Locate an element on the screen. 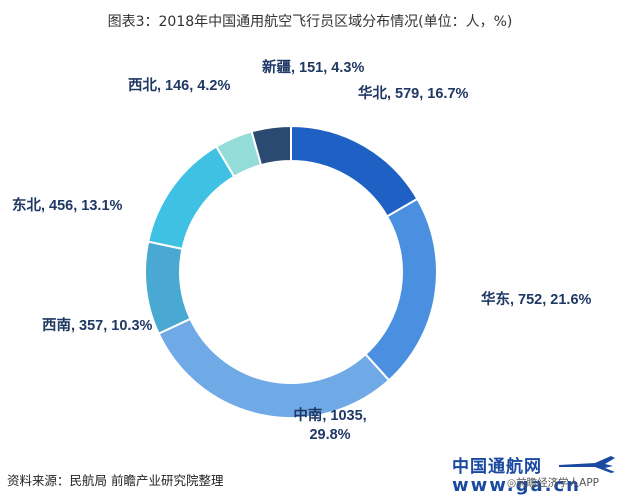 This screenshot has width=620, height=498. slice-中南 is located at coordinates (274, 368).